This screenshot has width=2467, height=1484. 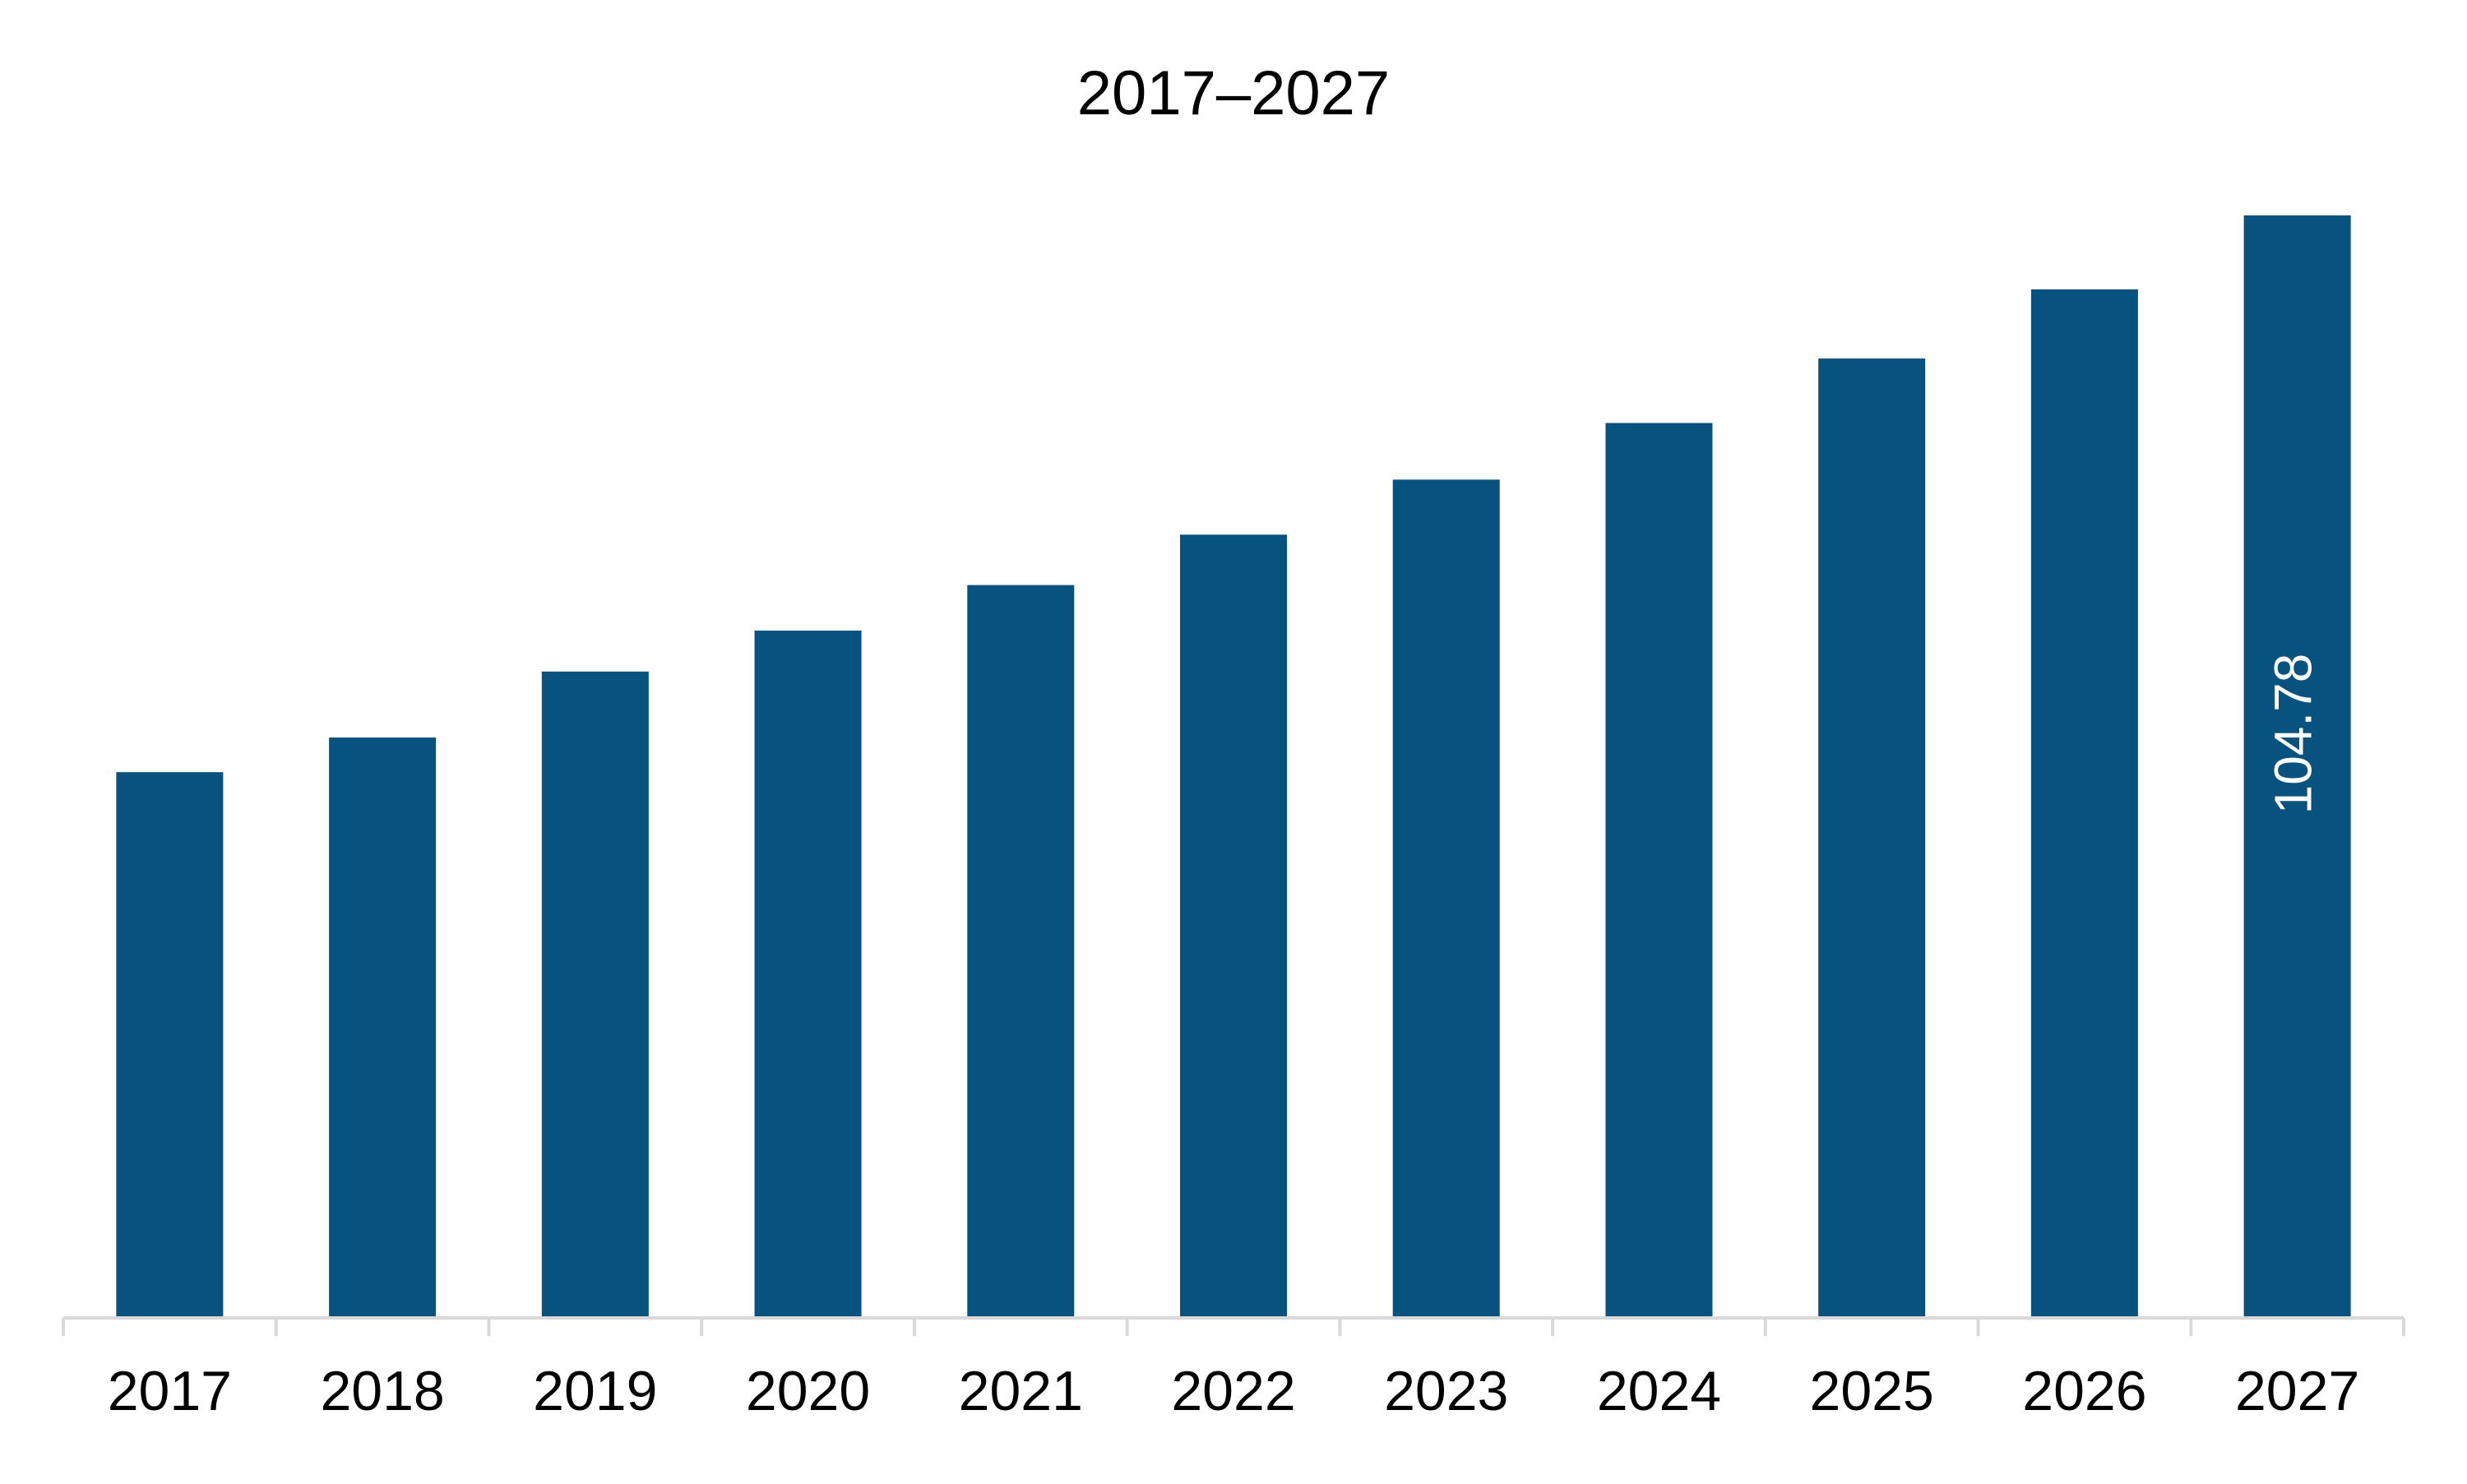 What do you see at coordinates (1659, 1391) in the screenshot?
I see `x-tick-label: 2024` at bounding box center [1659, 1391].